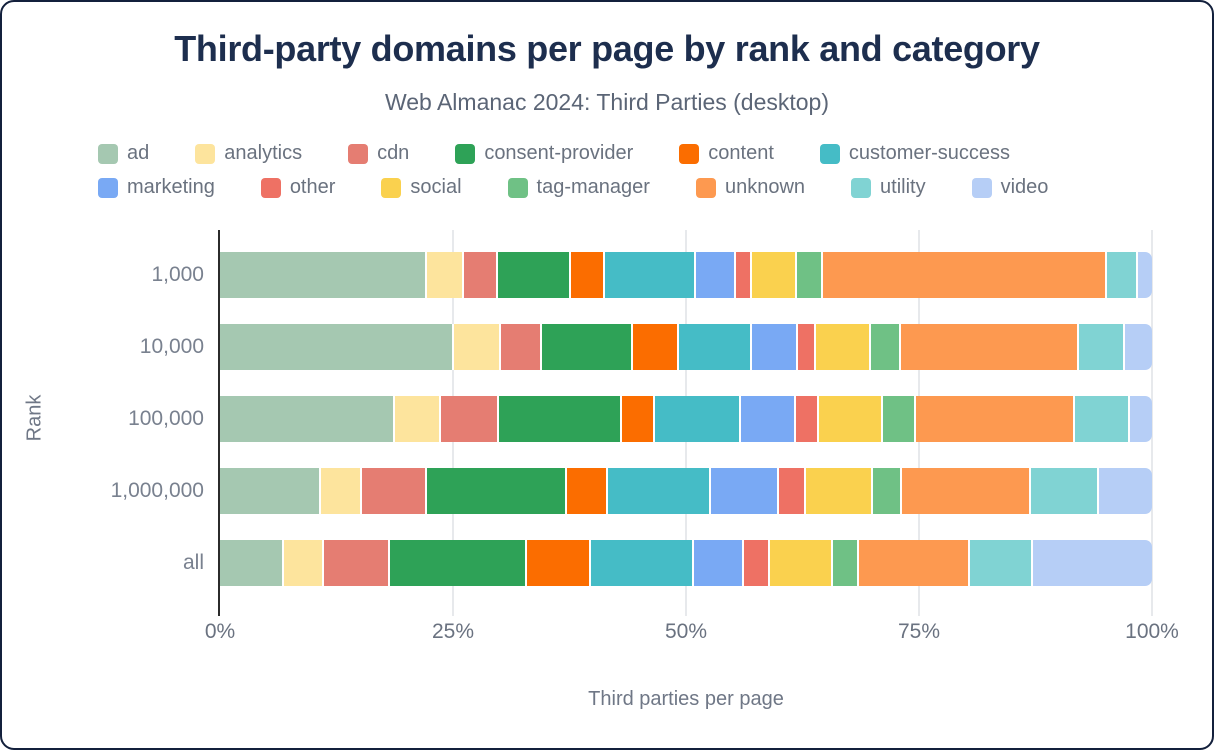 Image resolution: width=1214 pixels, height=750 pixels. What do you see at coordinates (561, 419) in the screenshot?
I see `segment-100,000-consent-provider` at bounding box center [561, 419].